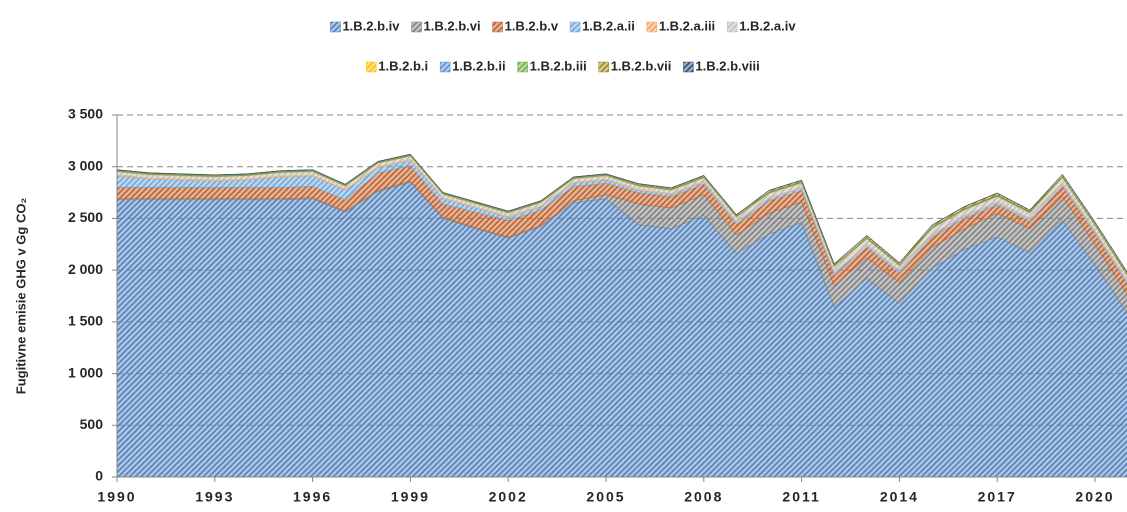 Image resolution: width=1127 pixels, height=512 pixels. Describe the element at coordinates (608, 25) in the screenshot. I see `legend-label: 1.B.2.a.ii` at that location.